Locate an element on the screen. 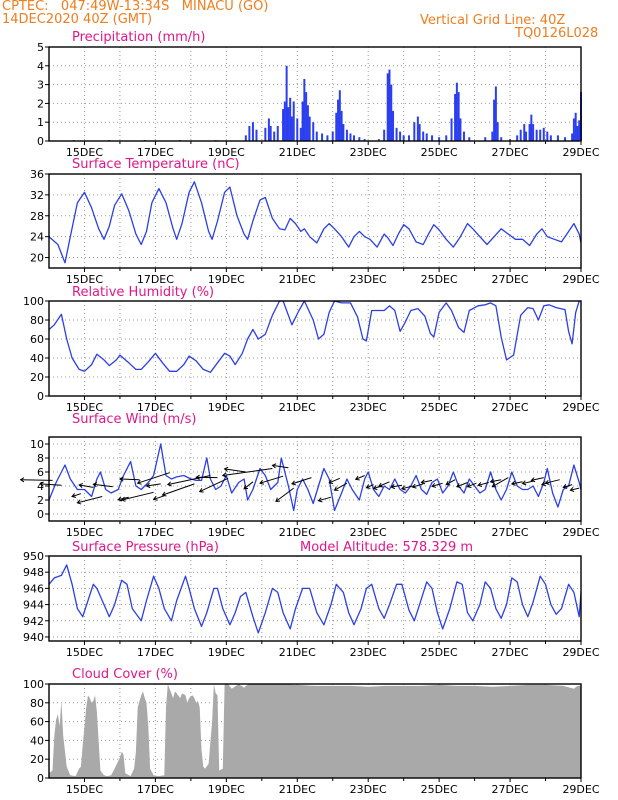  wind-xtick-label: 17DEC is located at coordinates (155, 532).